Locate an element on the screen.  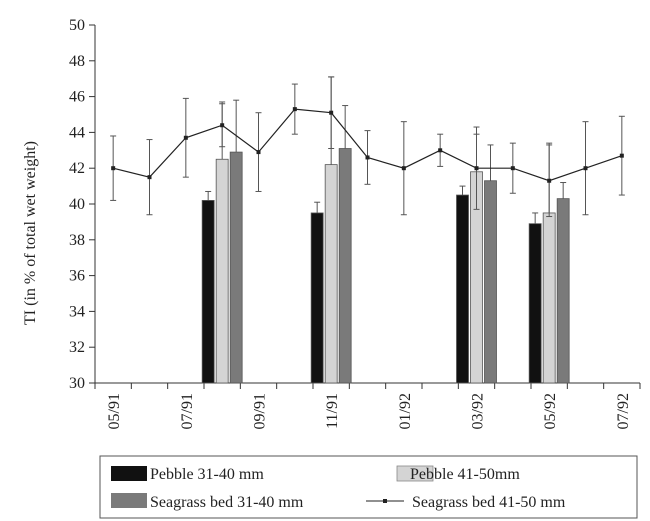
y-tick-label: 32 is located at coordinates (77, 347).